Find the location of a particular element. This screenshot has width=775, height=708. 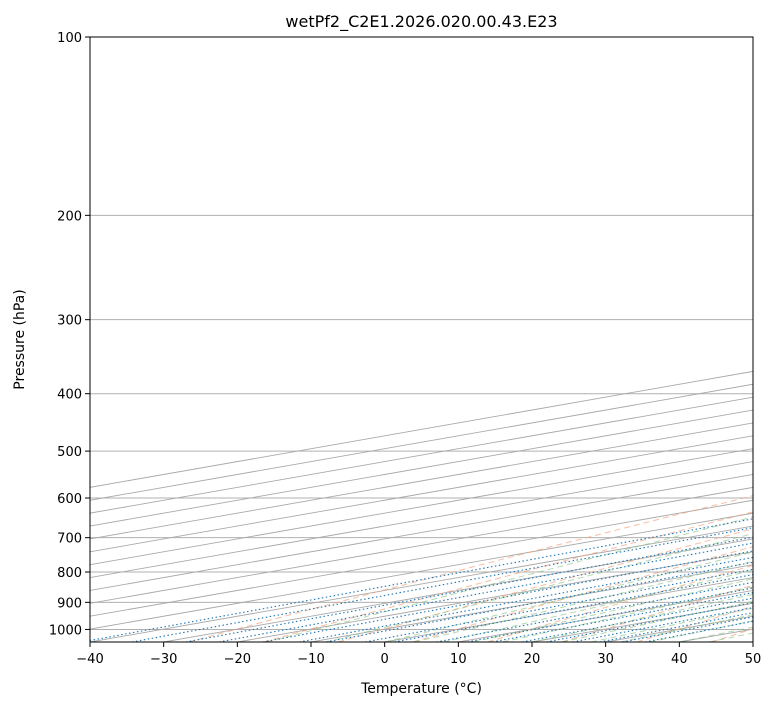

x-tick-label: 40 is located at coordinates (679, 659).